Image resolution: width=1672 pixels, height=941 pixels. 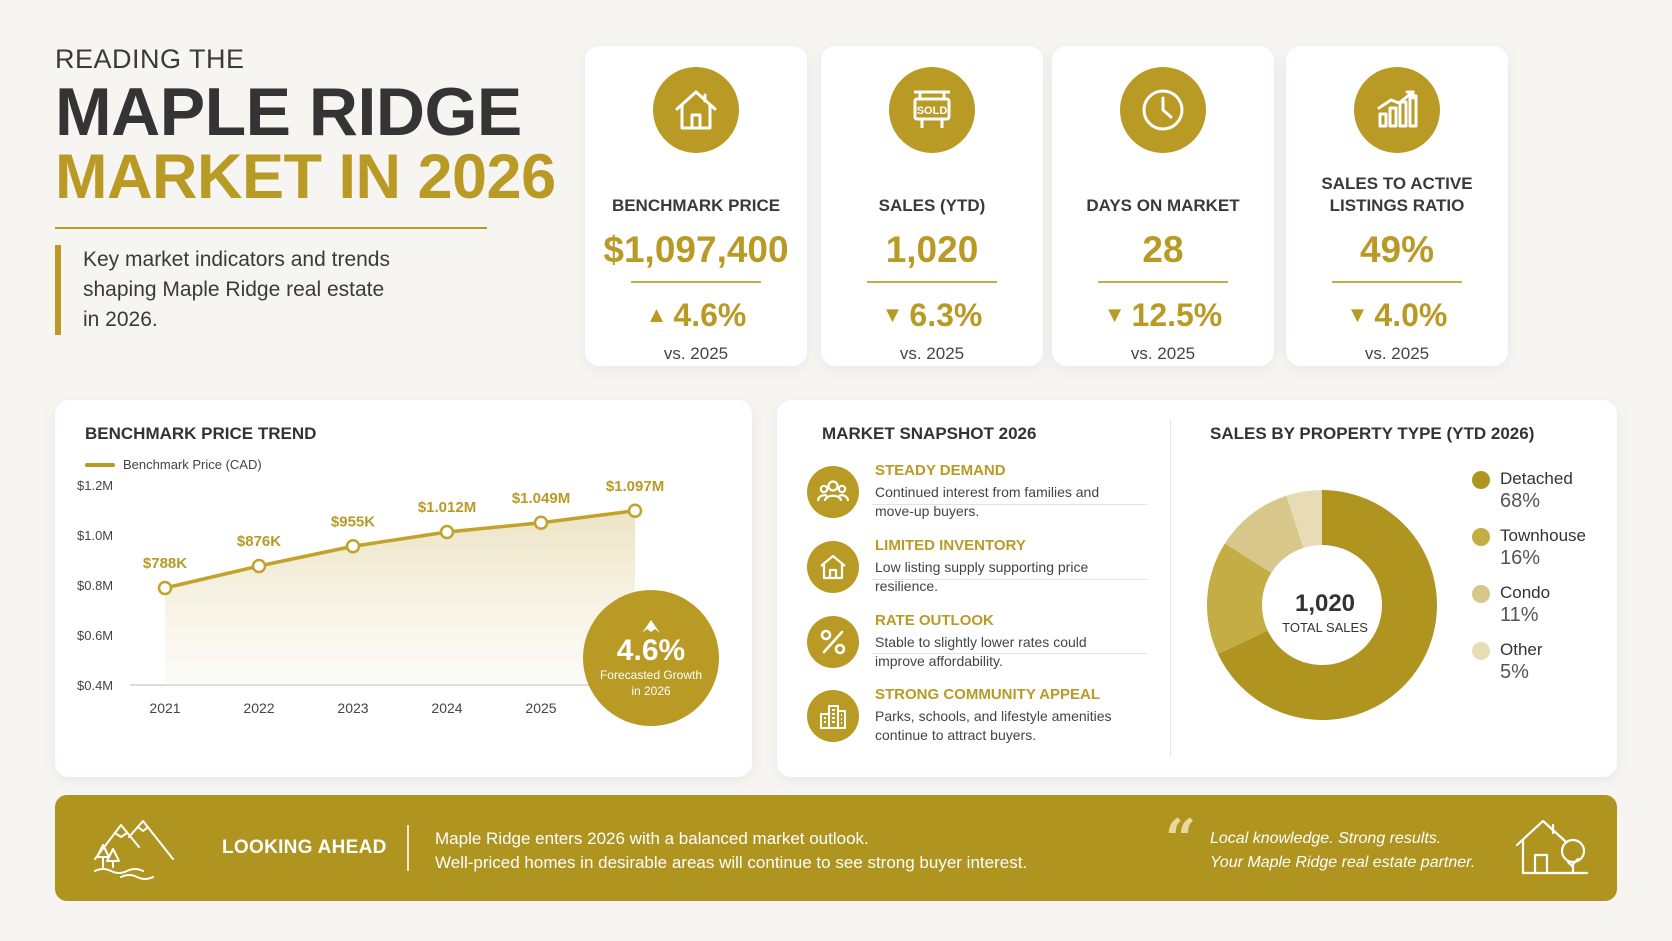 What do you see at coordinates (95, 485) in the screenshot?
I see `y-tick-label: $1.2M` at bounding box center [95, 485].